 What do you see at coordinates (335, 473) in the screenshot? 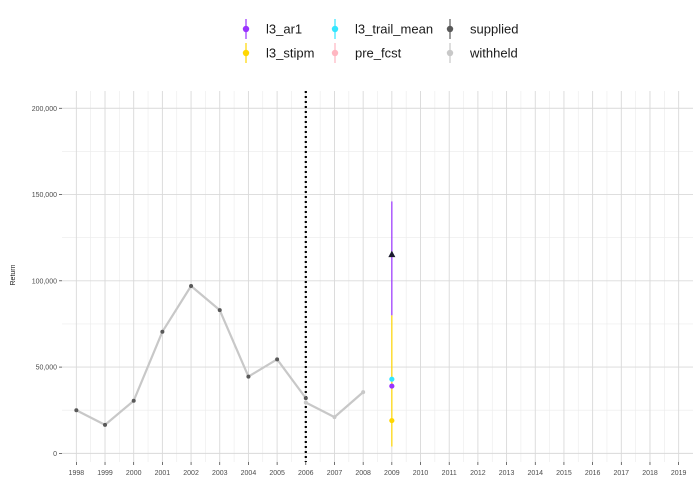
I see `x-tick-label: 2007` at bounding box center [335, 473].